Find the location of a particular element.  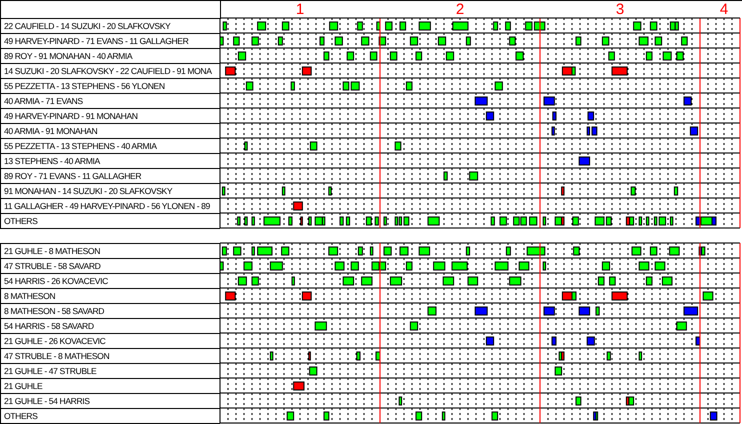

x-tick-label: 1 is located at coordinates (300, 9).